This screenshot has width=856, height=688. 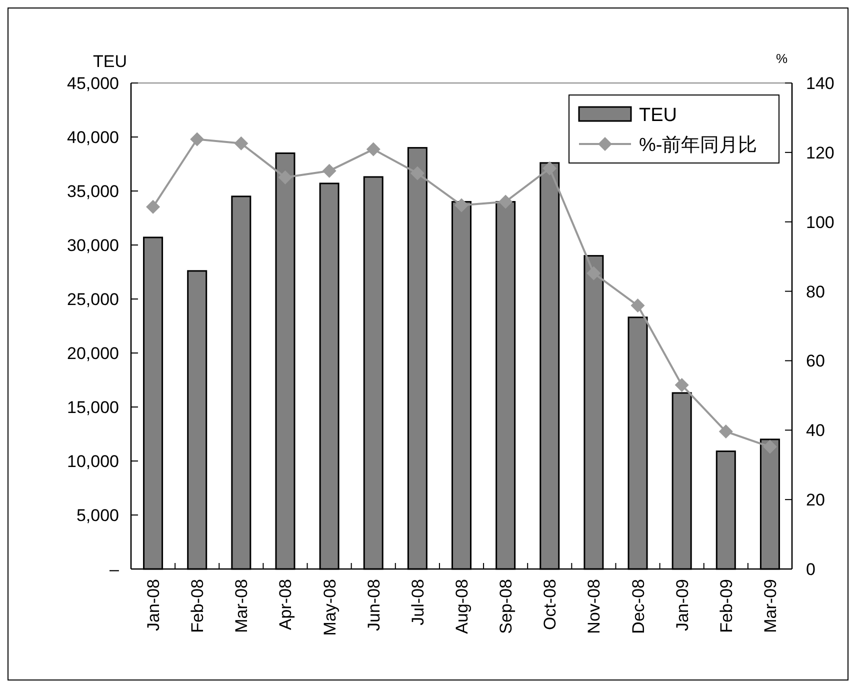 What do you see at coordinates (93, 191) in the screenshot?
I see `y-tick-label: 35,000` at bounding box center [93, 191].